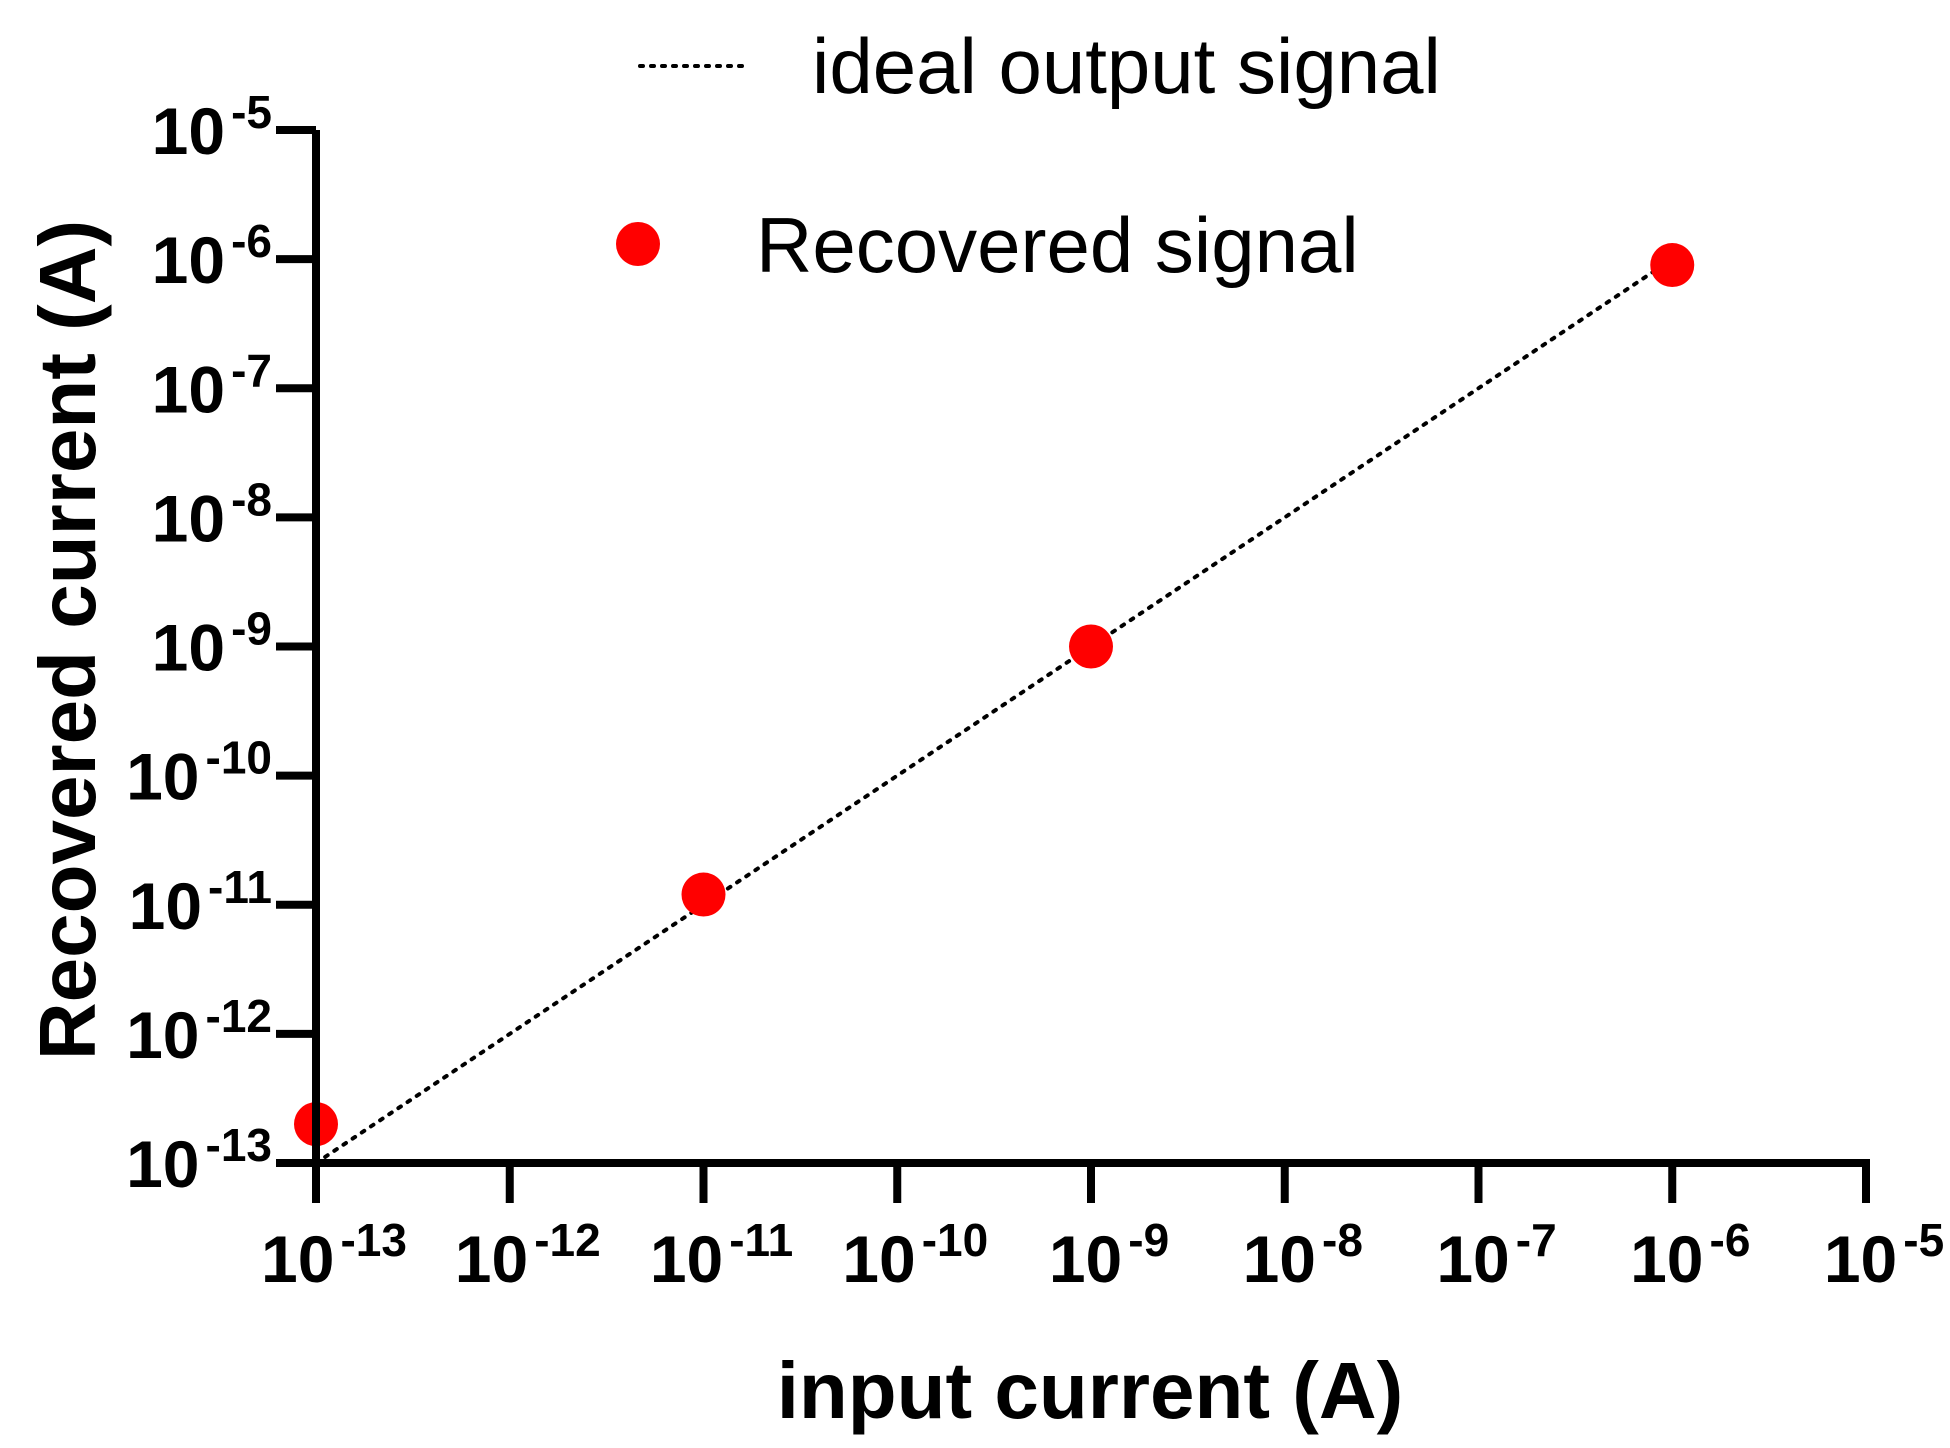 The width and height of the screenshot is (1950, 1448). I want to click on y-tick-label: 10 -8, so click(212, 514).